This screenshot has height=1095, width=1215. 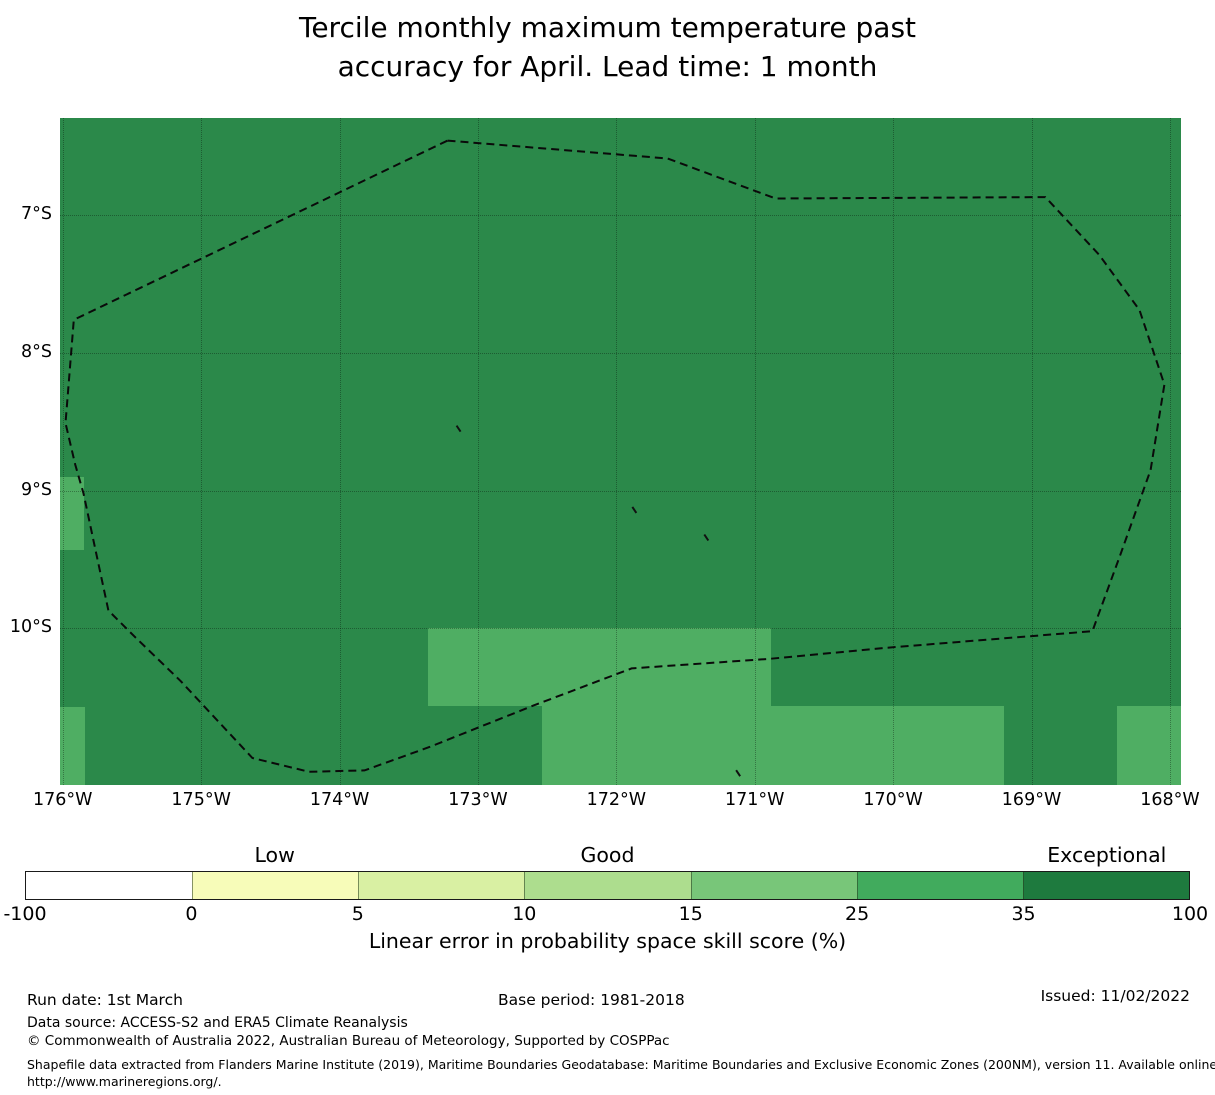 What do you see at coordinates (857, 914) in the screenshot?
I see `colorbar-tick-label: 25` at bounding box center [857, 914].